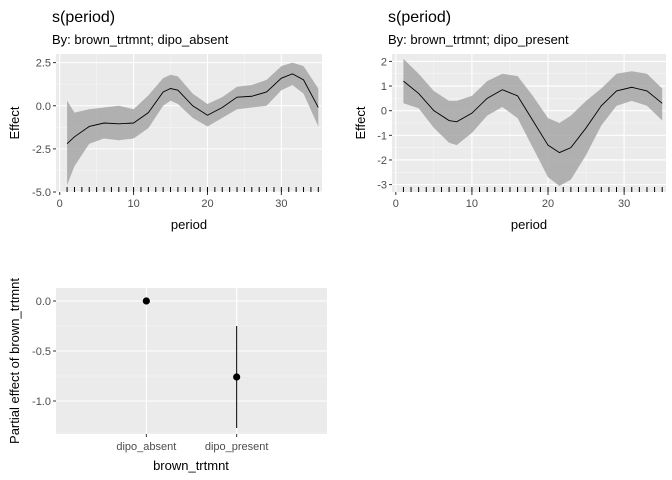 This screenshot has height=480, width=672. What do you see at coordinates (207, 204) in the screenshot?
I see `panel1-x-tick-label: 20` at bounding box center [207, 204].